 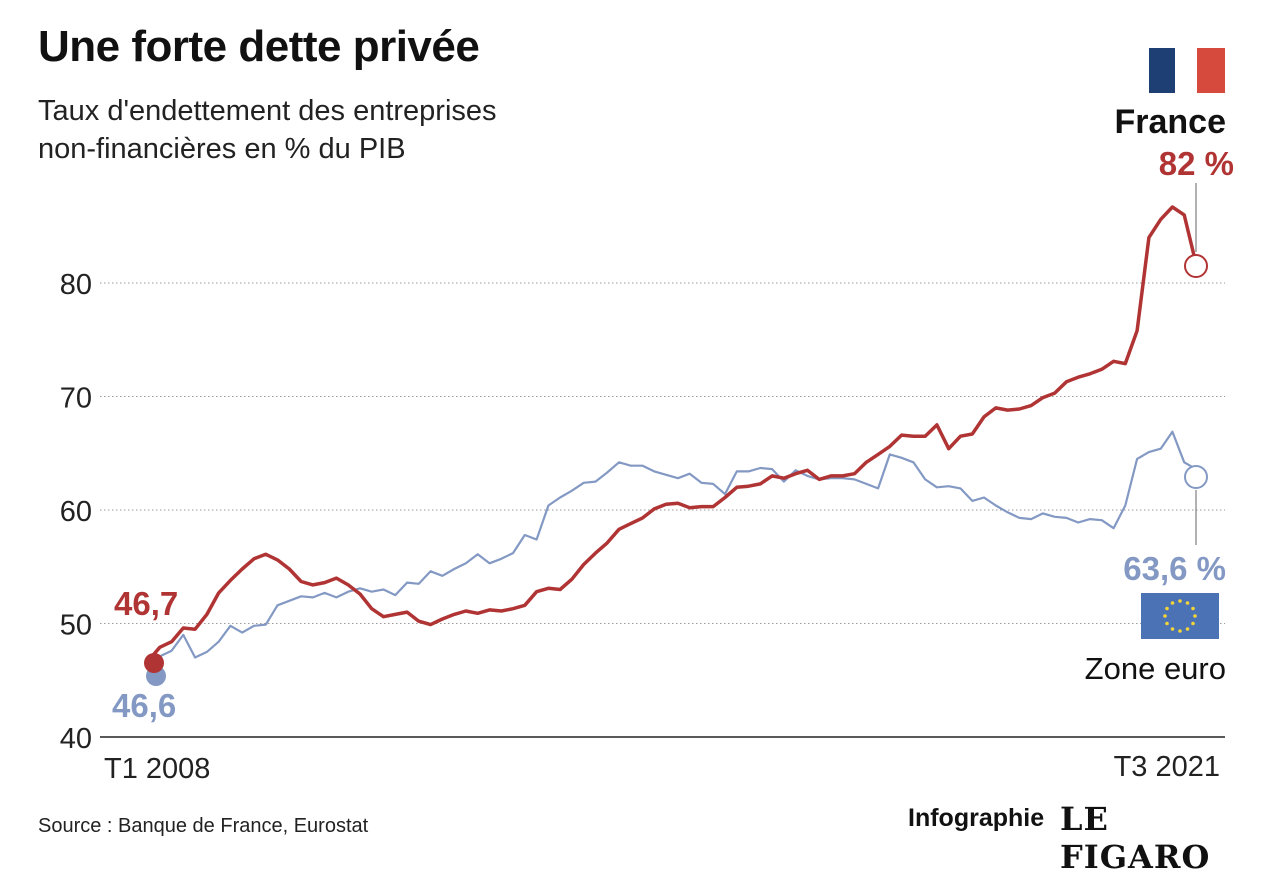 I want to click on france-end-marker, so click(x=1196, y=266).